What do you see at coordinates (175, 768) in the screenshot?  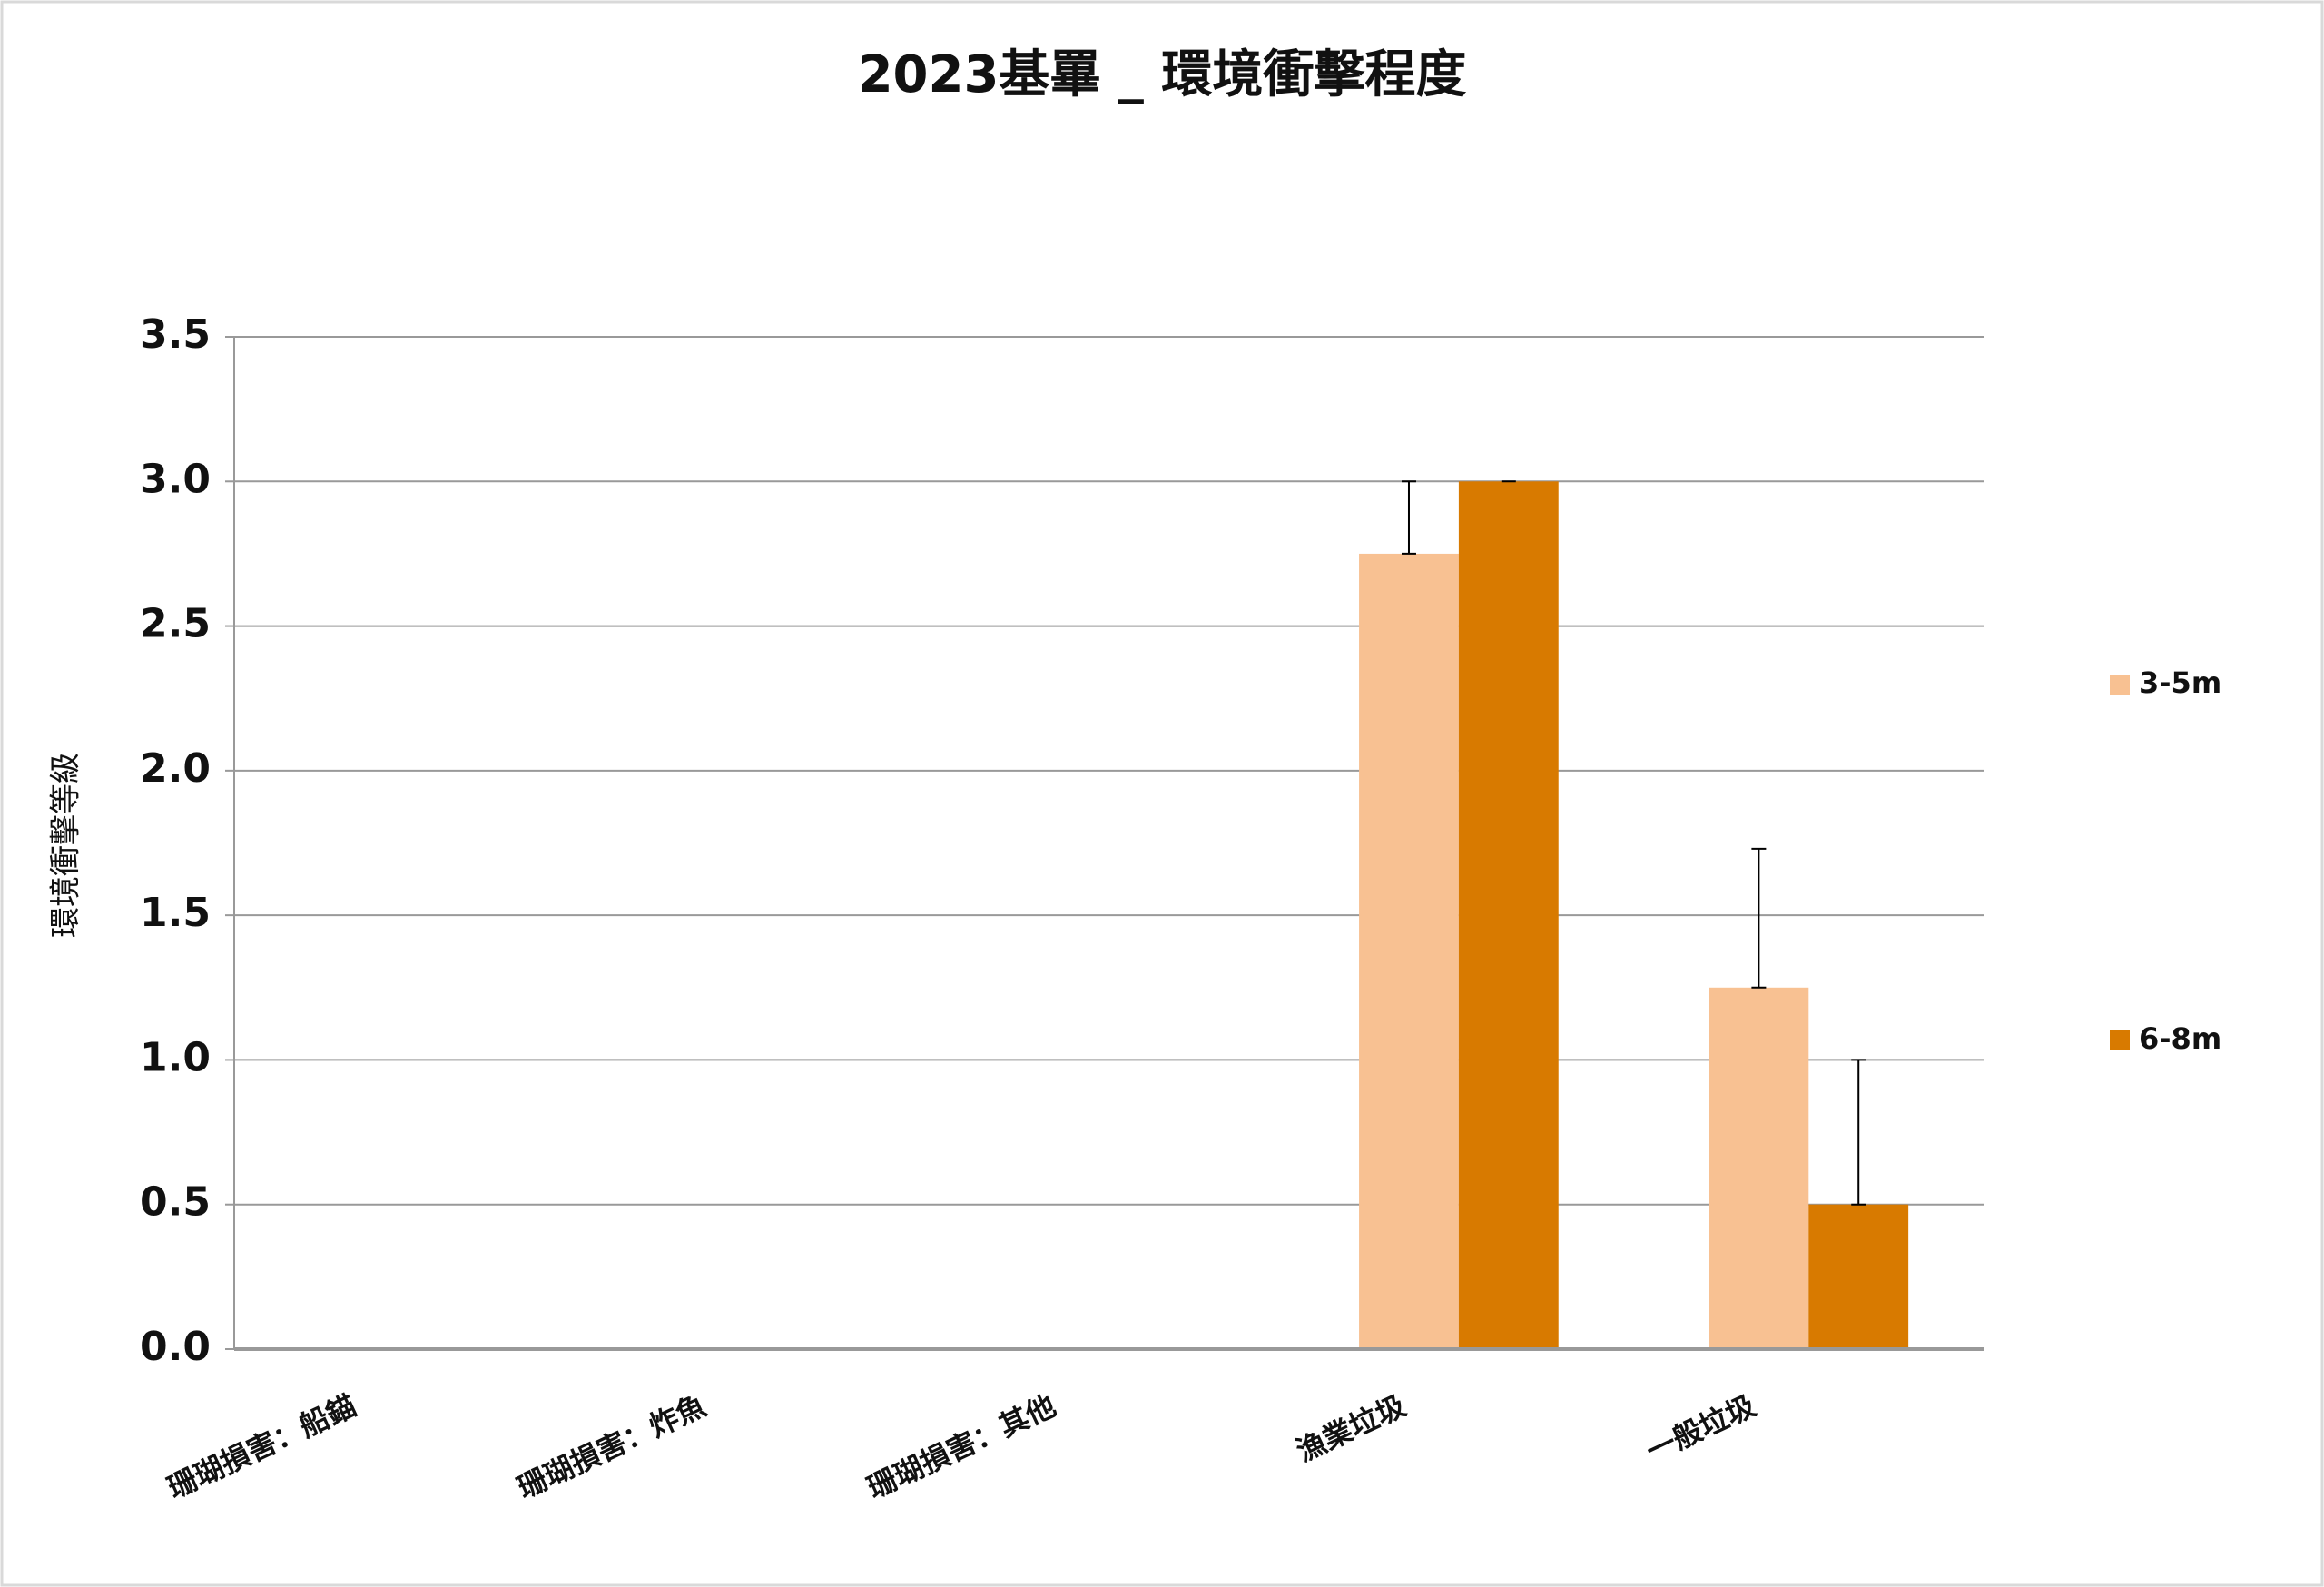 I see `y-tick-label: 2.0` at bounding box center [175, 768].